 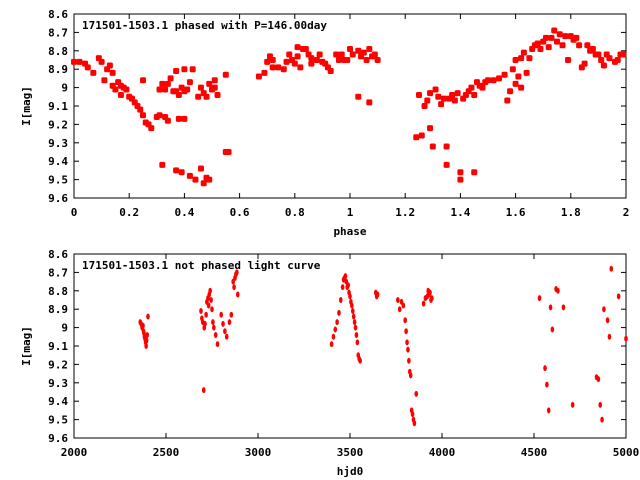 What do you see at coordinates (58, 106) in the screenshot?
I see `top-ytick-label: 9.1` at bounding box center [58, 106].